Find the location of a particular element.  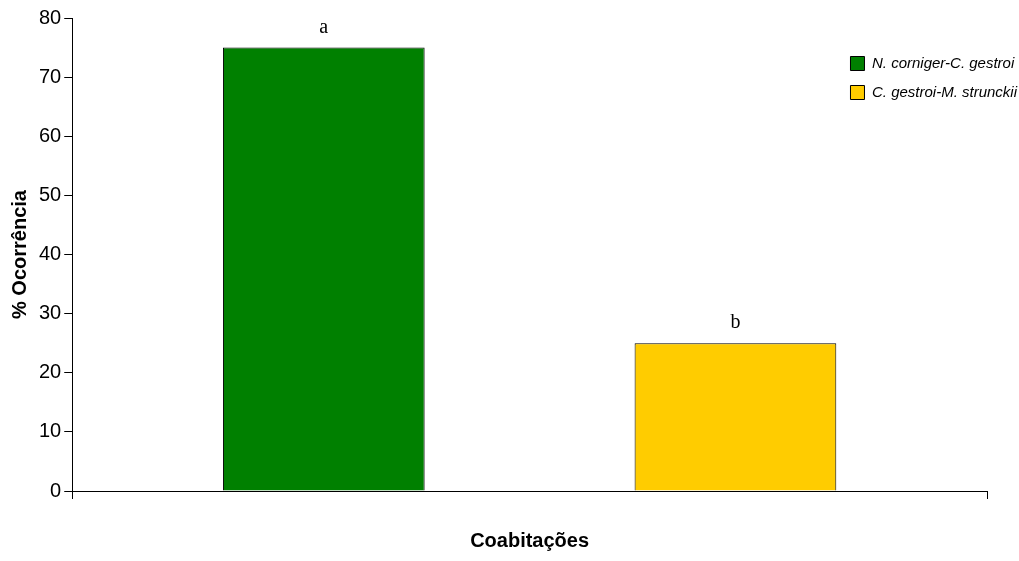

y-axis-title: % Ocorrência is located at coordinates (18, 254).